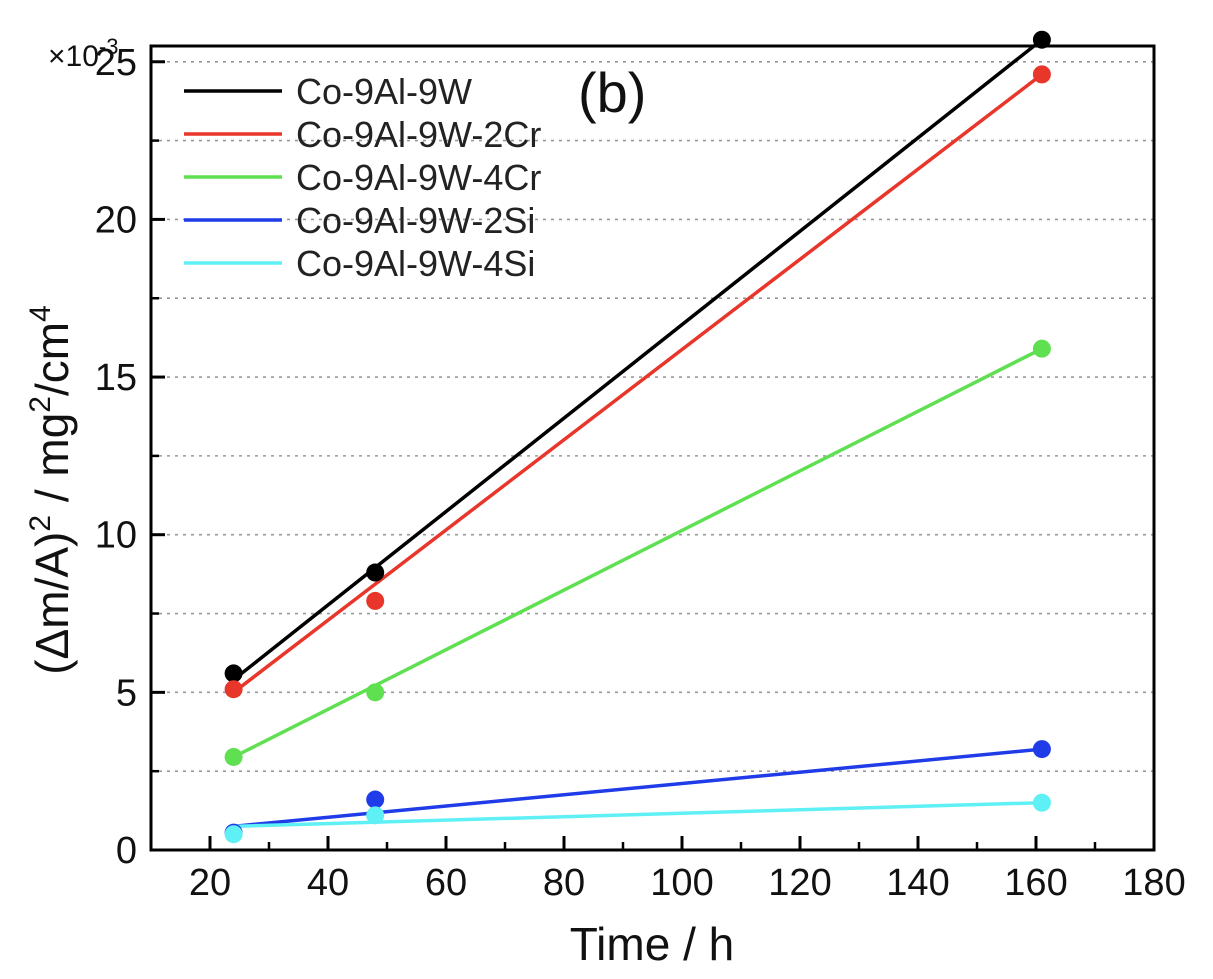 The height and width of the screenshot is (979, 1213). Describe the element at coordinates (799, 883) in the screenshot. I see `x-tick-label: 120` at that location.